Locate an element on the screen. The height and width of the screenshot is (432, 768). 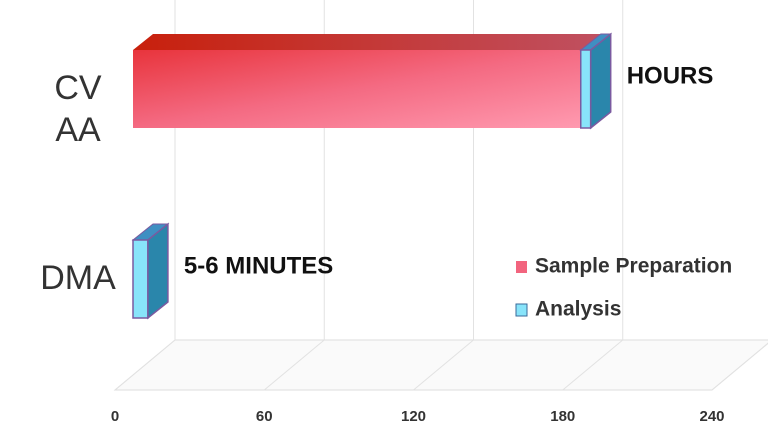
category-label: CV AA is located at coordinates (78, 109).